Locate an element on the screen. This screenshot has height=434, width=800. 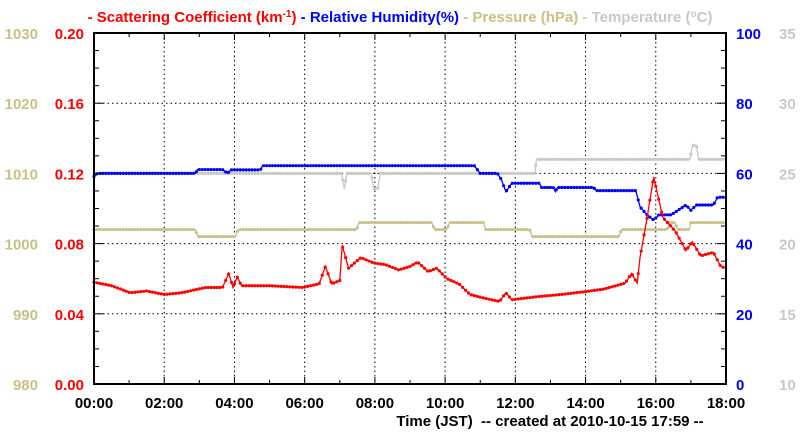
legend-item-1: - Relative Humidity(%) is located at coordinates (378, 17).